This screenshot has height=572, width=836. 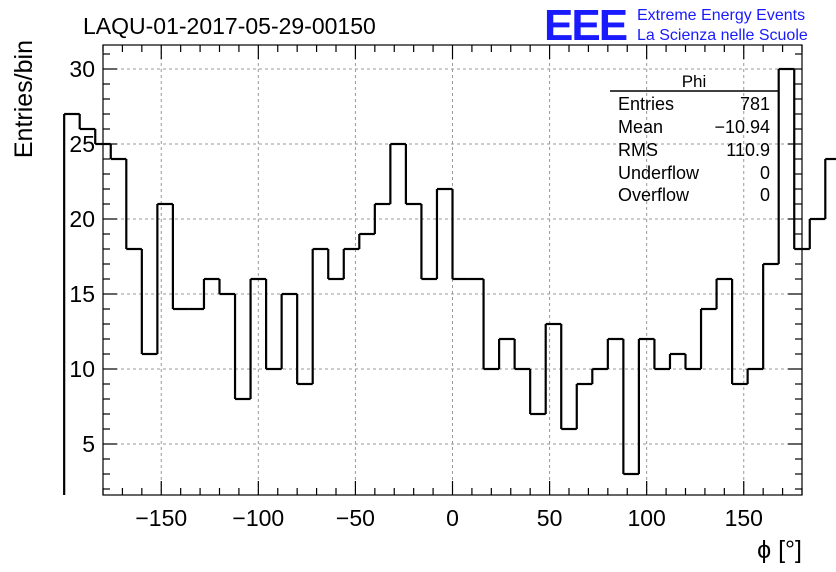 I want to click on x-tick-label: 100, so click(x=646, y=518).